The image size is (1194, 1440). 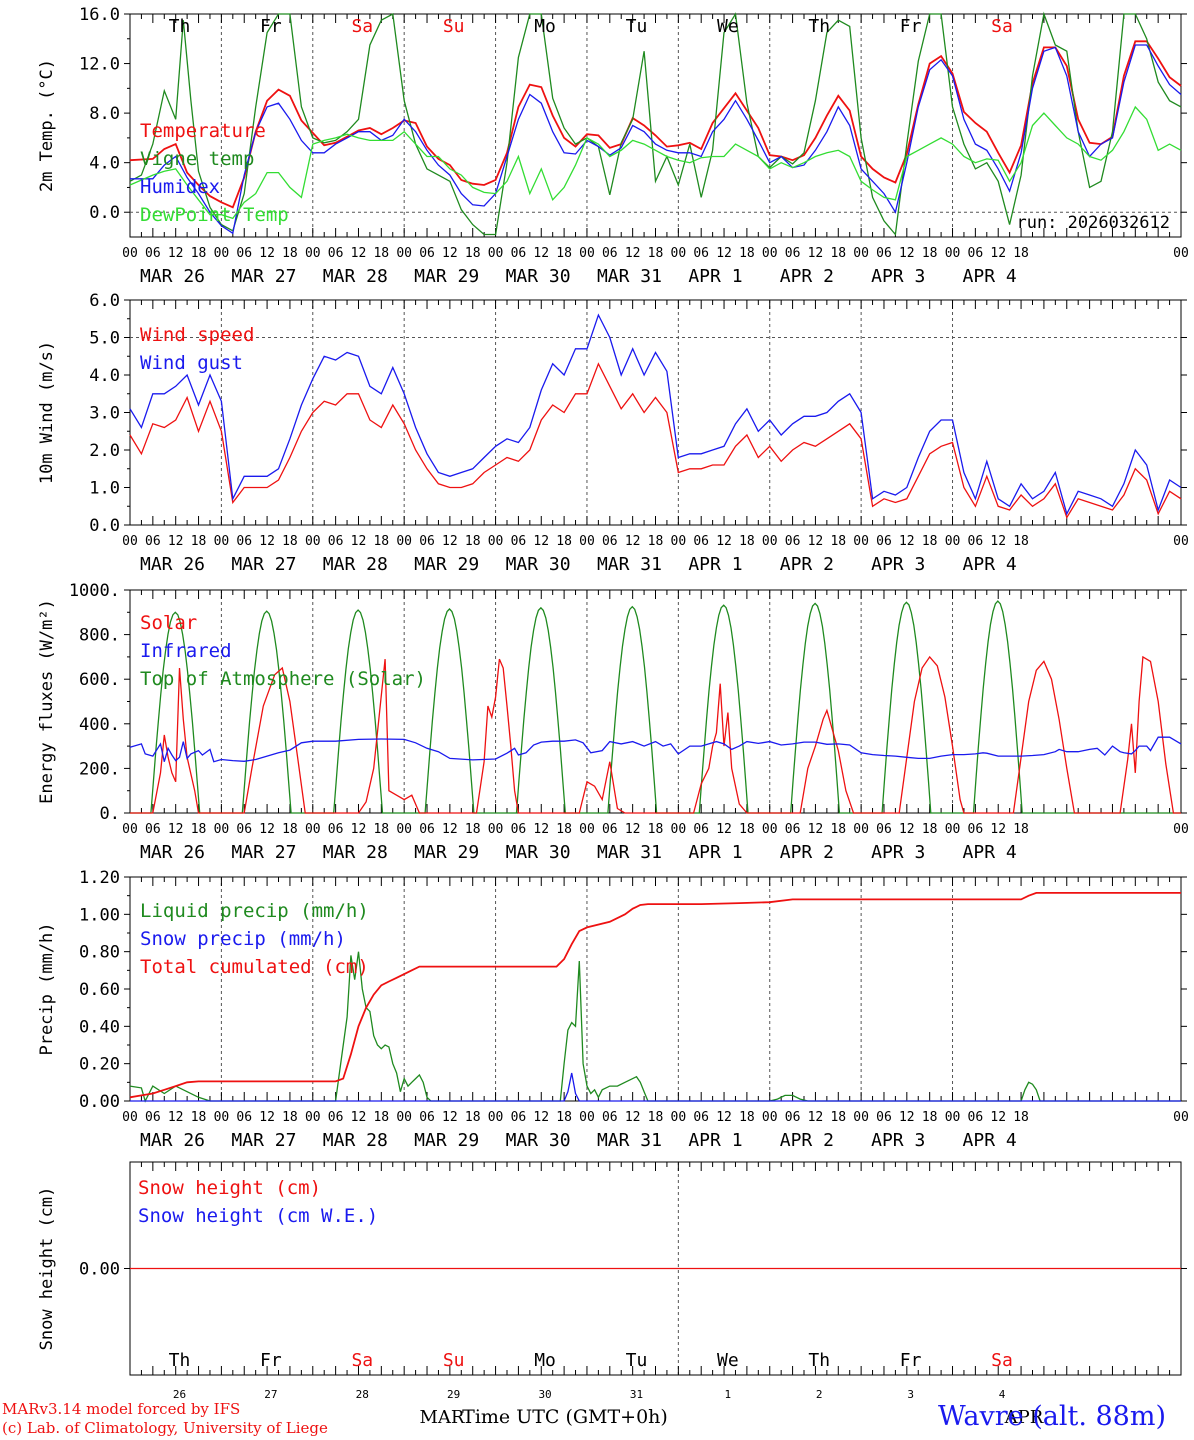 I want to click on series-dewpoint-temp, so click(x=655, y=162).